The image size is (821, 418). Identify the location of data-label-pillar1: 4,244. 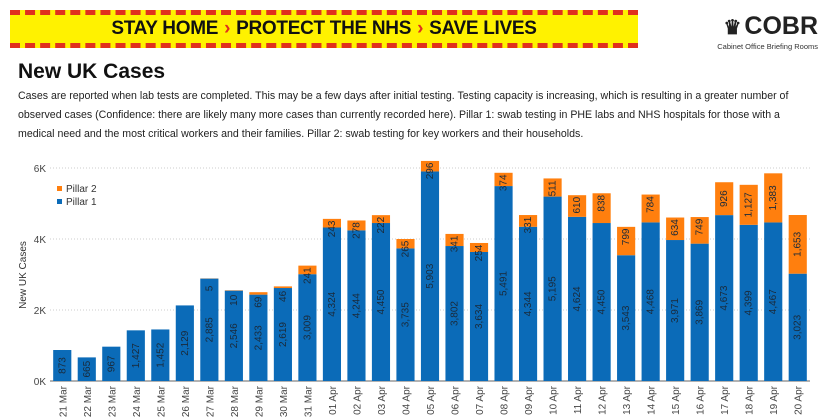
(356, 305).